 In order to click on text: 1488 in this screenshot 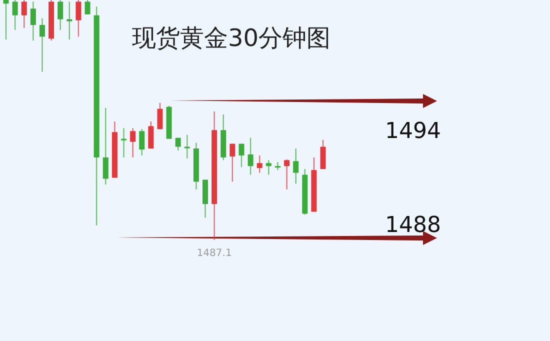, I will do `click(413, 225)`.